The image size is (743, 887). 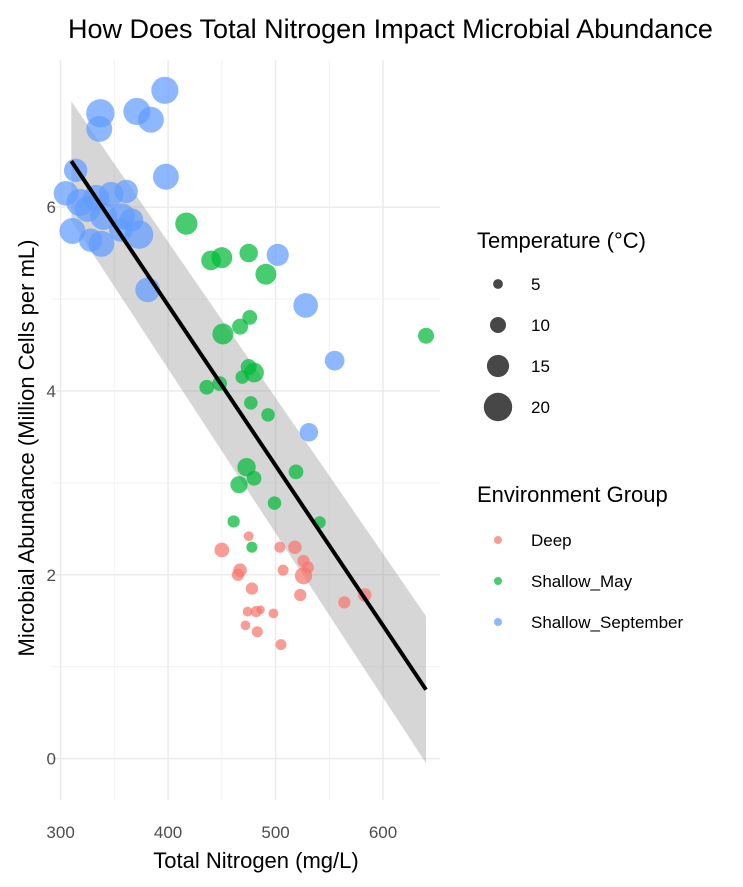 I want to click on color-legend-title: Environment Group, so click(x=572, y=494).